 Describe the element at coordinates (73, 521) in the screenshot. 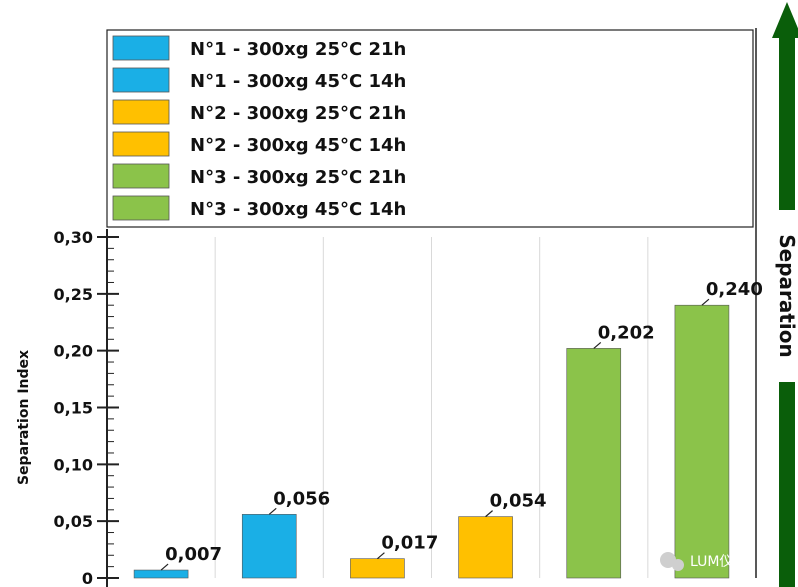

I see `y-tick-label: 0,05` at that location.